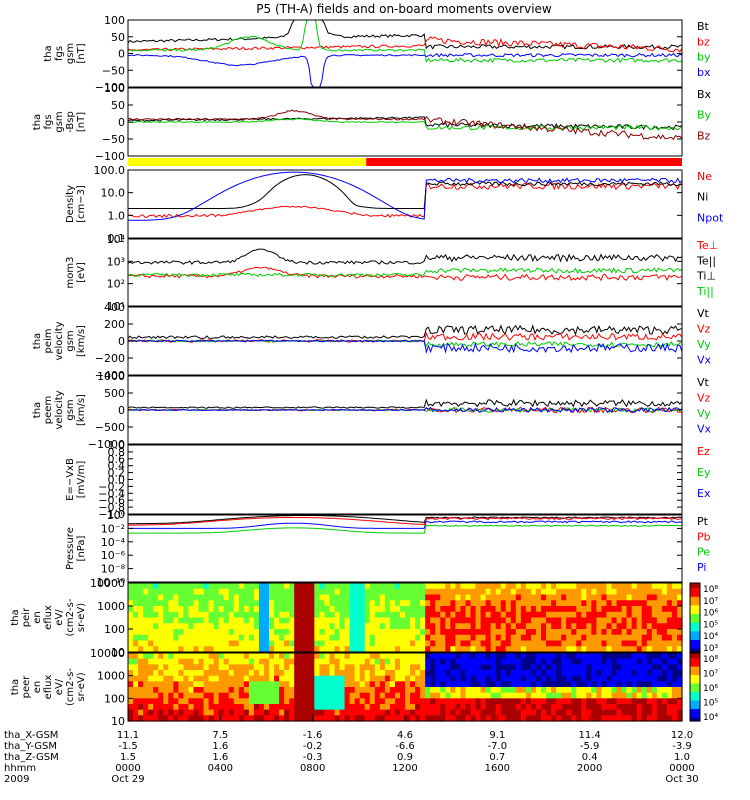 Image resolution: width=750 pixels, height=800 pixels. Describe the element at coordinates (70, 479) in the screenshot. I see `y-axis-label: E=−VxB` at that location.